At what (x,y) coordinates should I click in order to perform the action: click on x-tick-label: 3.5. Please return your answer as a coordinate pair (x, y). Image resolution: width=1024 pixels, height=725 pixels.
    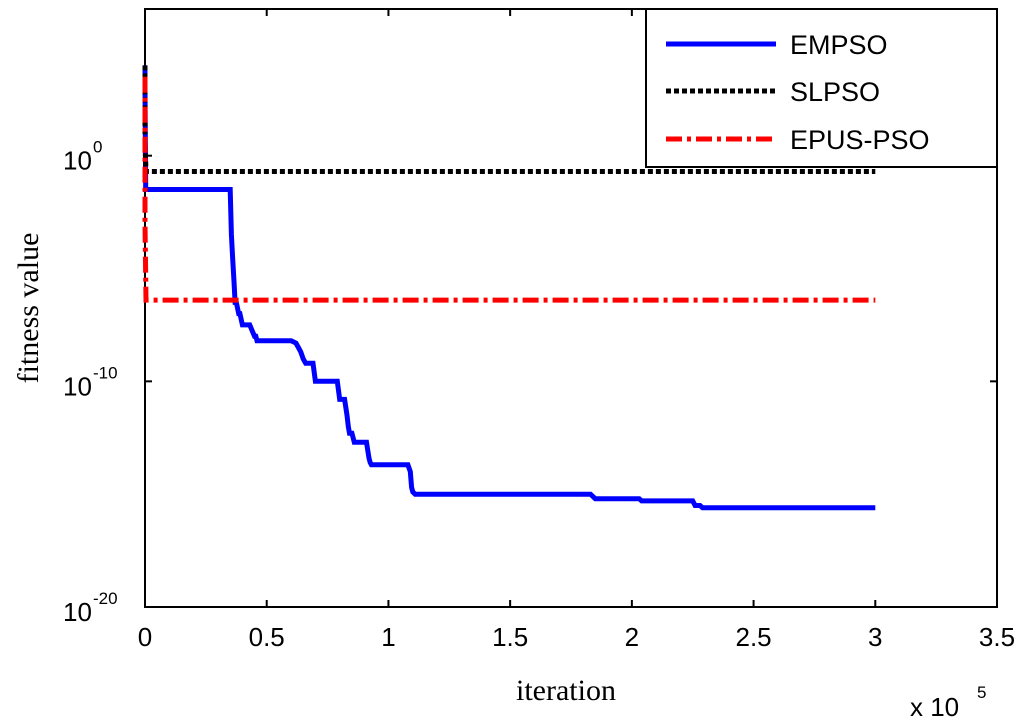
    Looking at the image, I should click on (997, 637).